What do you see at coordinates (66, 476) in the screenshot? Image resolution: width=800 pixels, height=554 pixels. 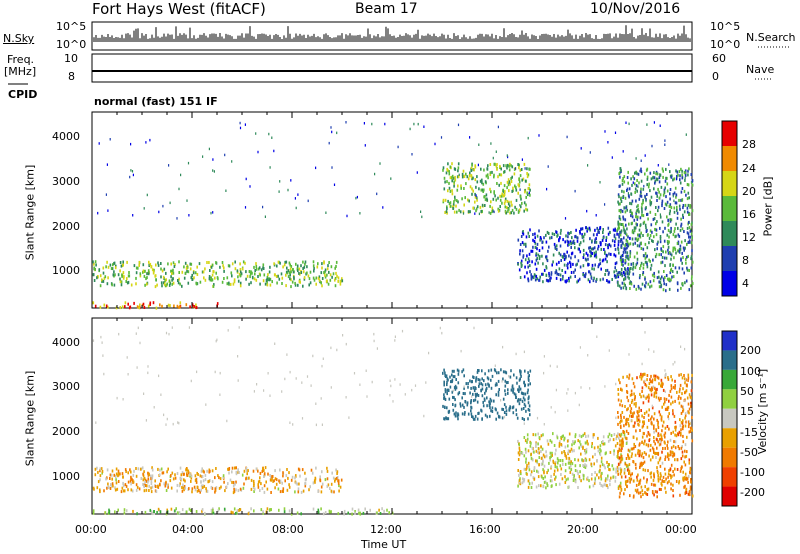 I see `velocity-ytick-1000: 1000` at bounding box center [66, 476].